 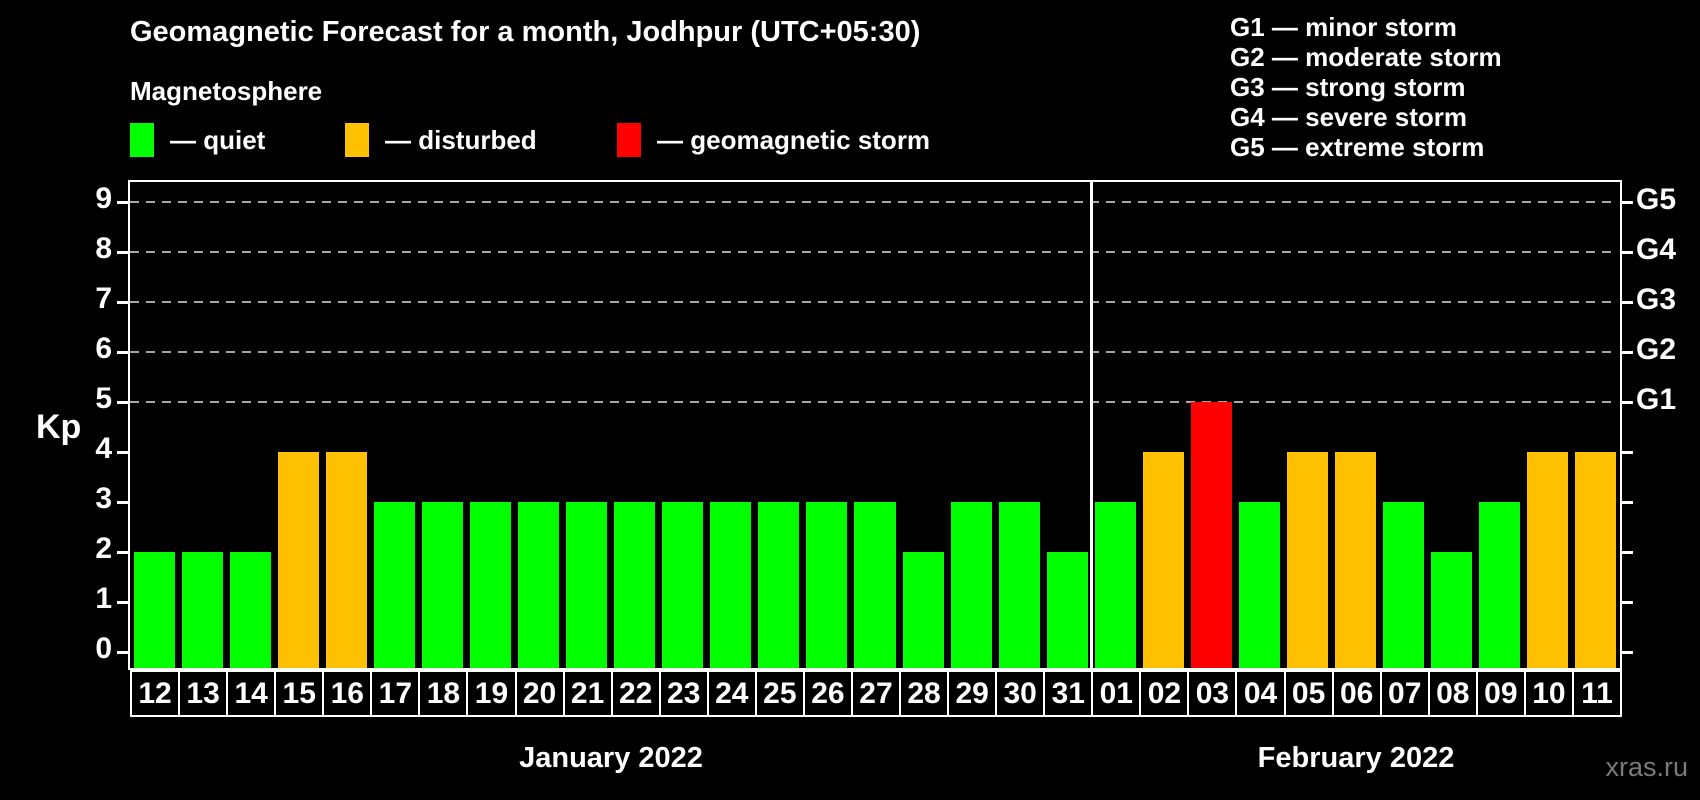 What do you see at coordinates (611, 758) in the screenshot?
I see `month-label-january: January 2022` at bounding box center [611, 758].